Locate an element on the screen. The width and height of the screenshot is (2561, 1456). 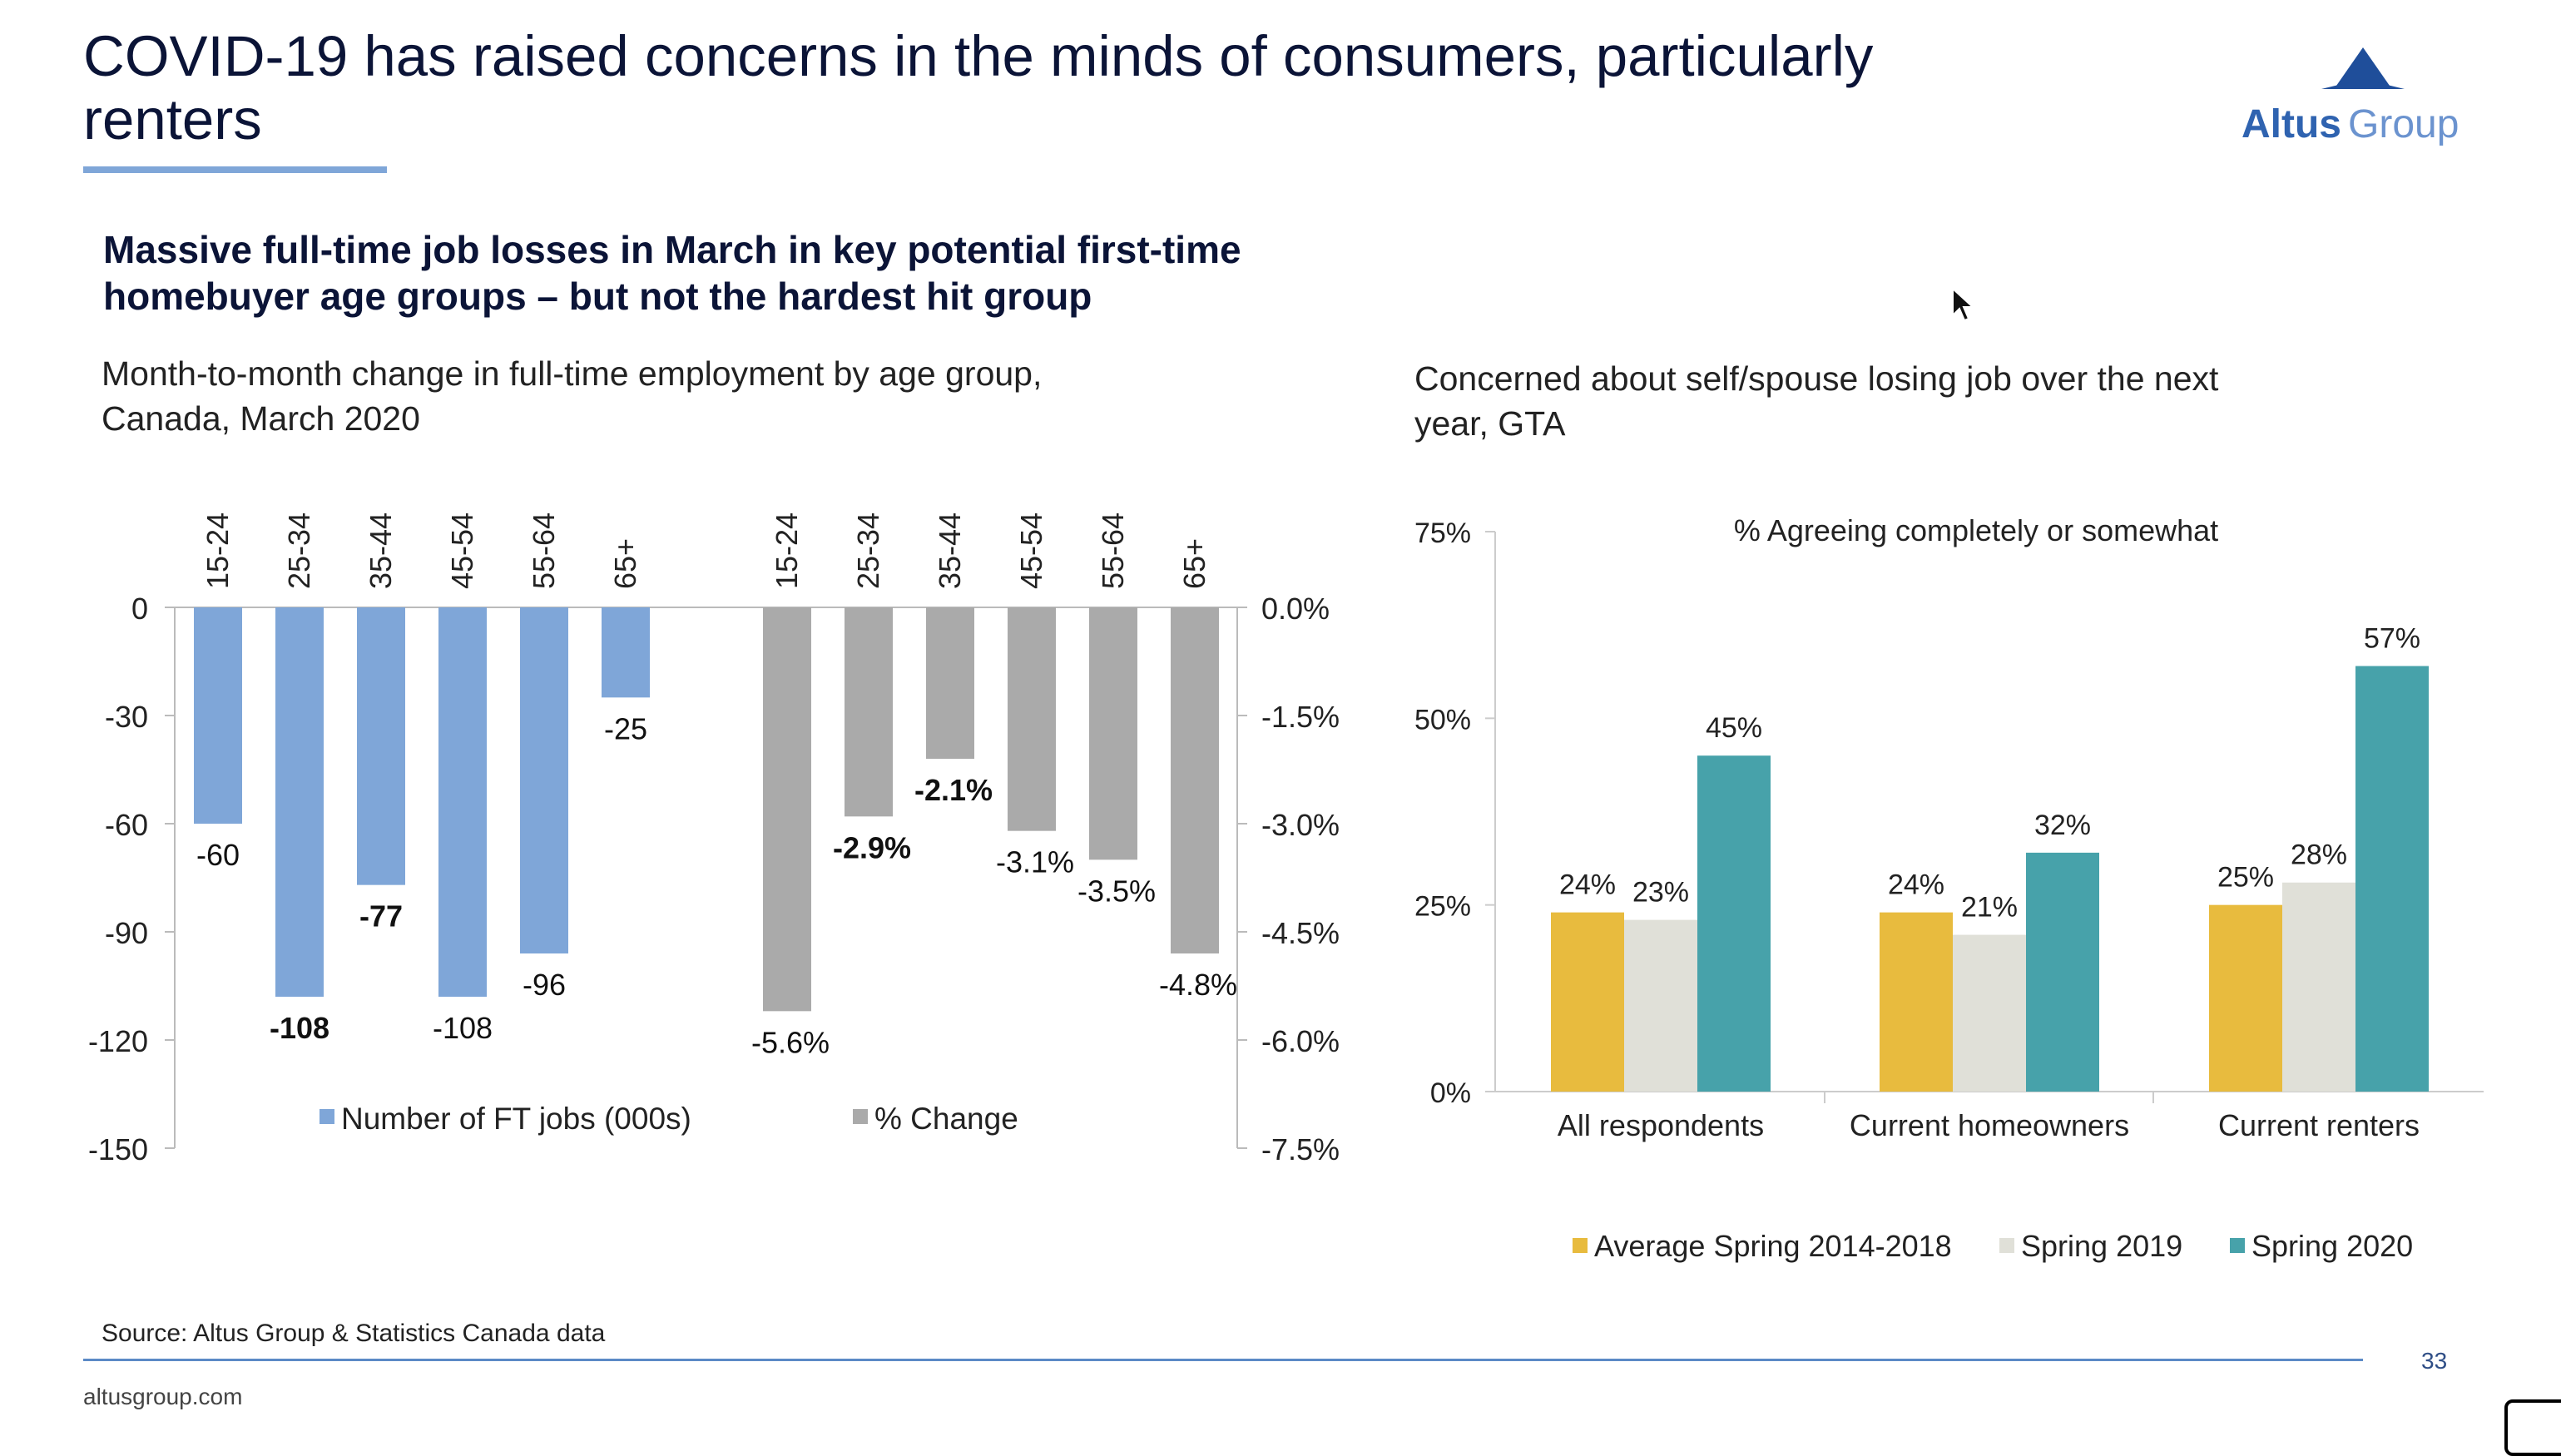
y-tick-label: 75% is located at coordinates (1443, 533).